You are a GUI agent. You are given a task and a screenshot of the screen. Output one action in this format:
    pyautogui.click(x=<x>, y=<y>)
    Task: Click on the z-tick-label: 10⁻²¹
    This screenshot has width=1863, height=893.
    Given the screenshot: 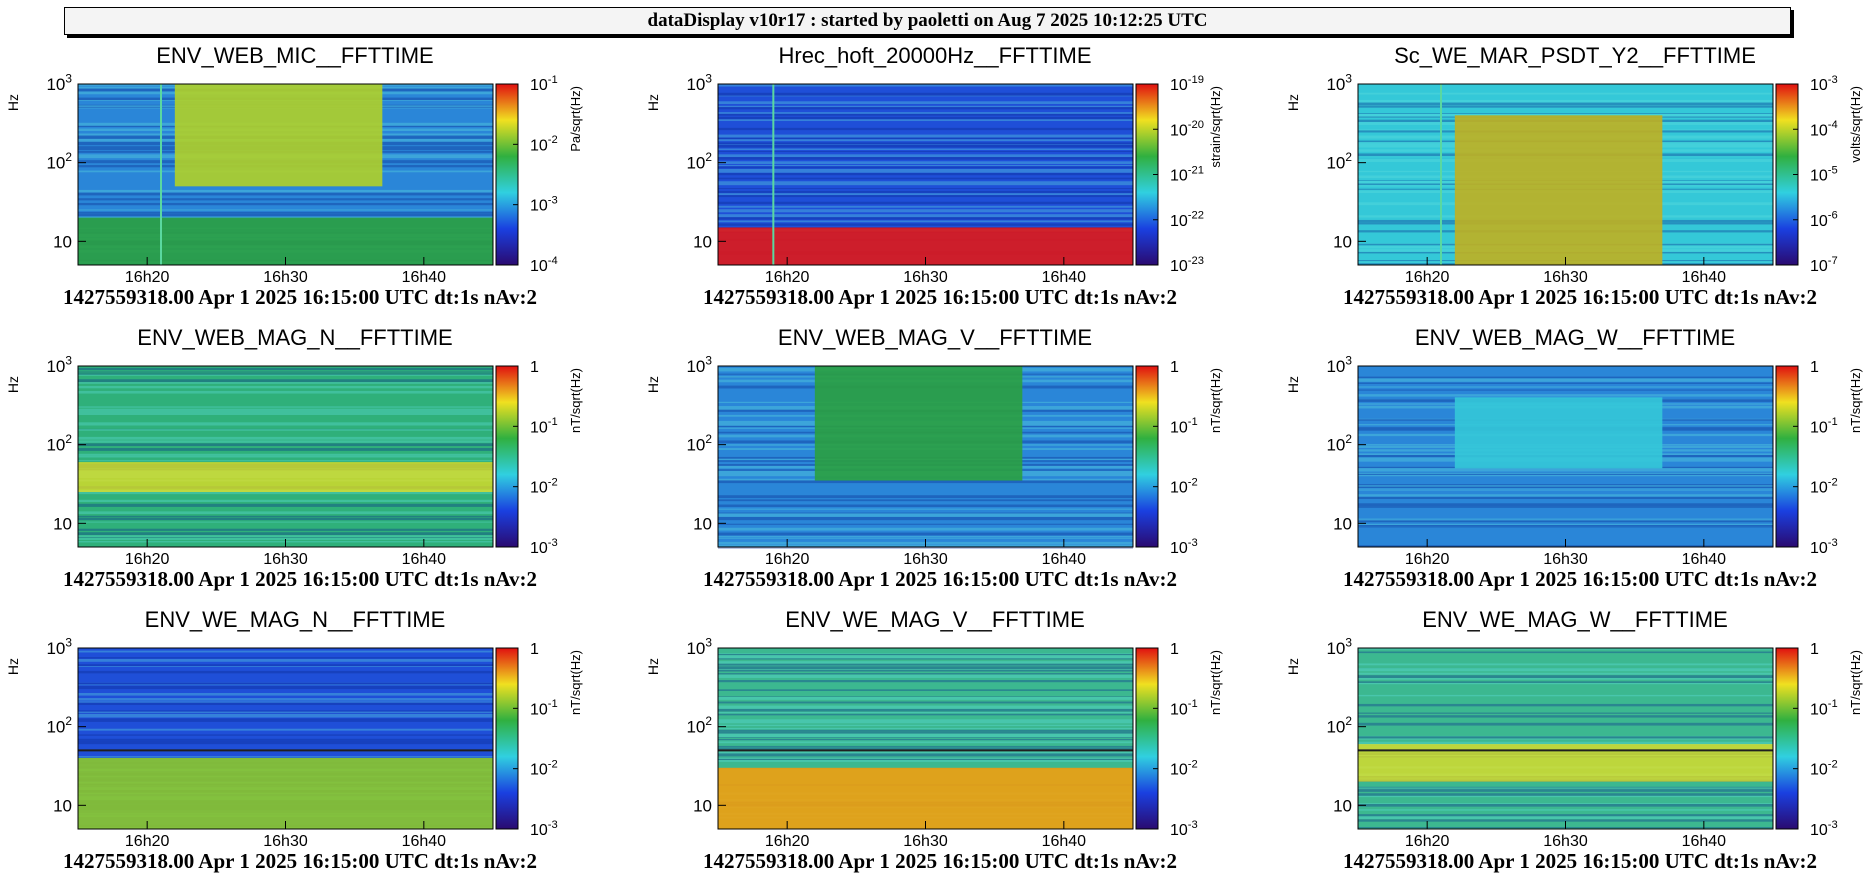 What is the action you would take?
    pyautogui.click(x=1187, y=174)
    